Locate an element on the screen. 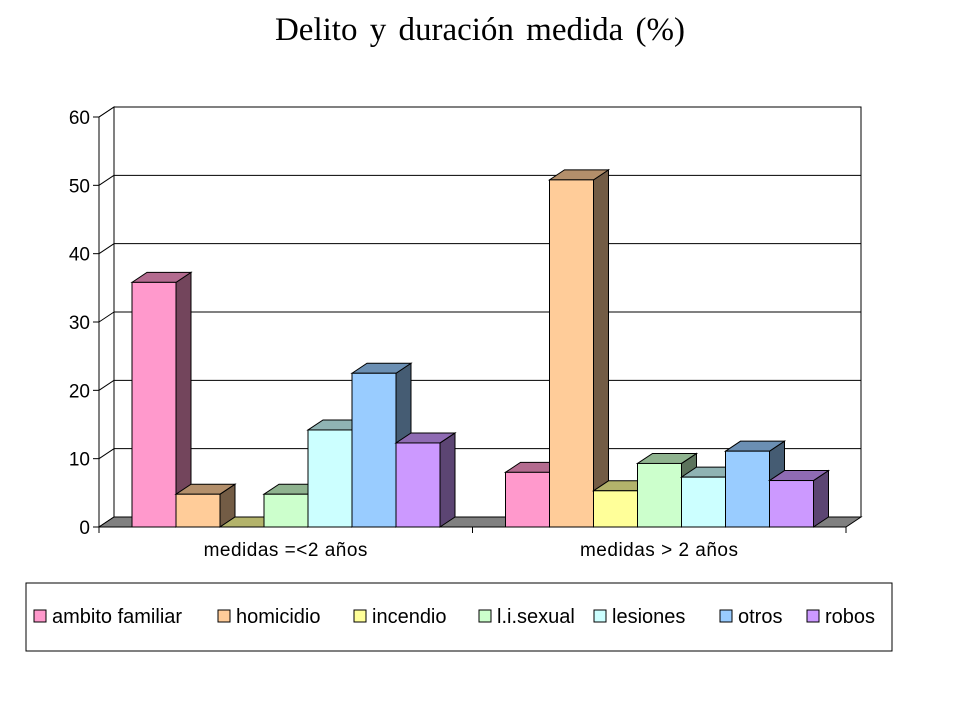 The height and width of the screenshot is (720, 960). legend-label: l.i.sexual is located at coordinates (536, 617).